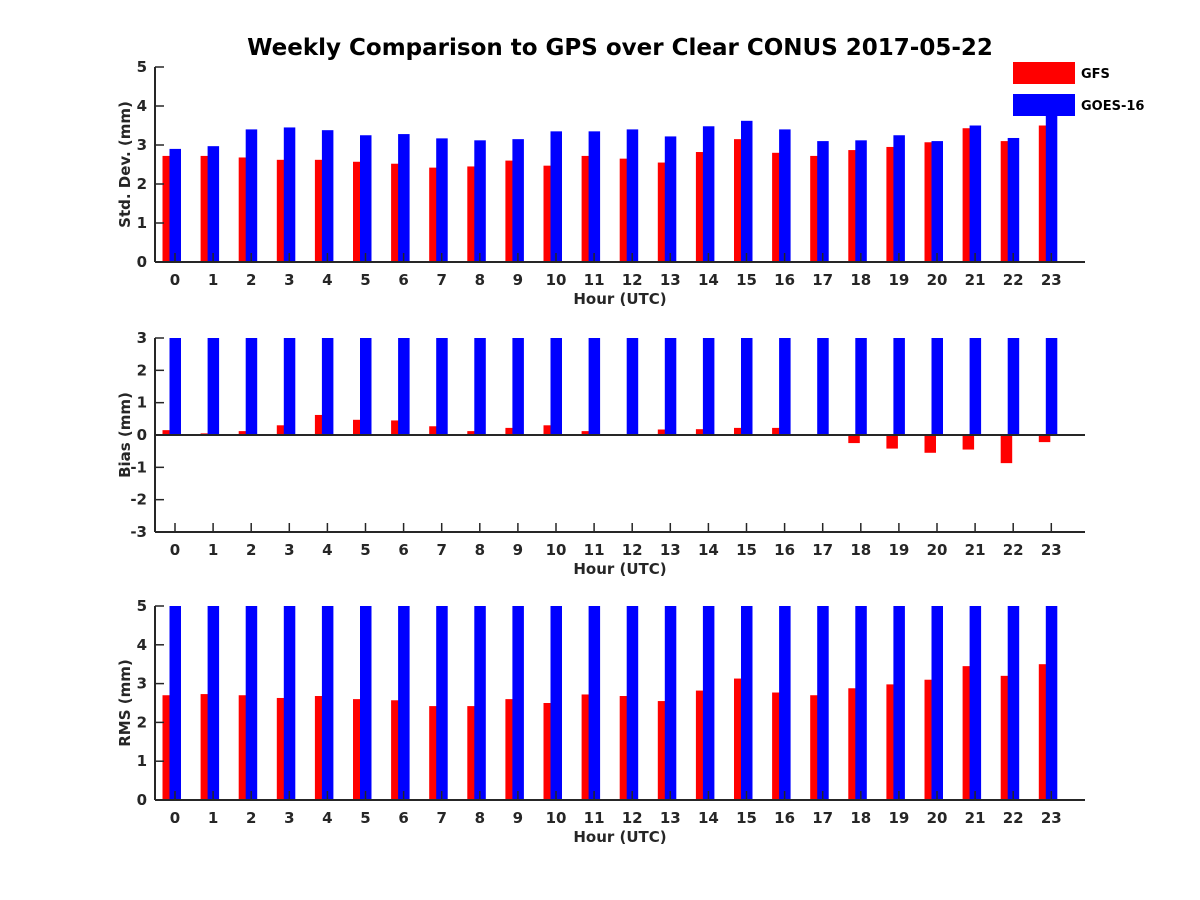  Describe the element at coordinates (327, 818) in the screenshot. I see `x-tick-label-rms-4: 4` at that location.